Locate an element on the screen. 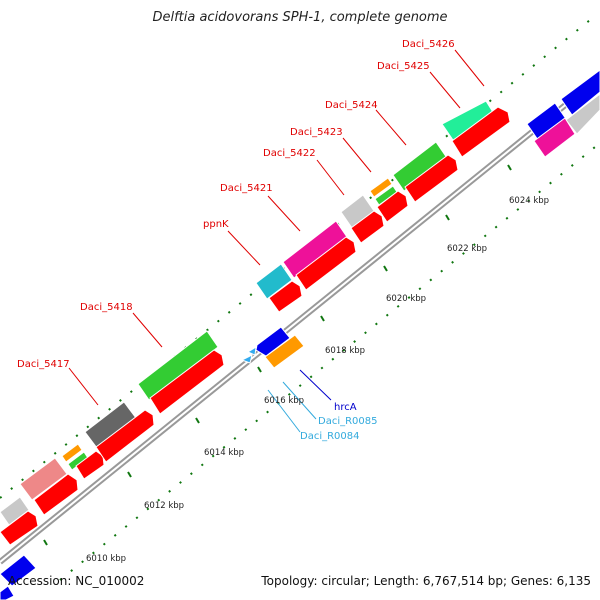 The image size is (600, 600). tick-label: 6016 kbp is located at coordinates (284, 401).